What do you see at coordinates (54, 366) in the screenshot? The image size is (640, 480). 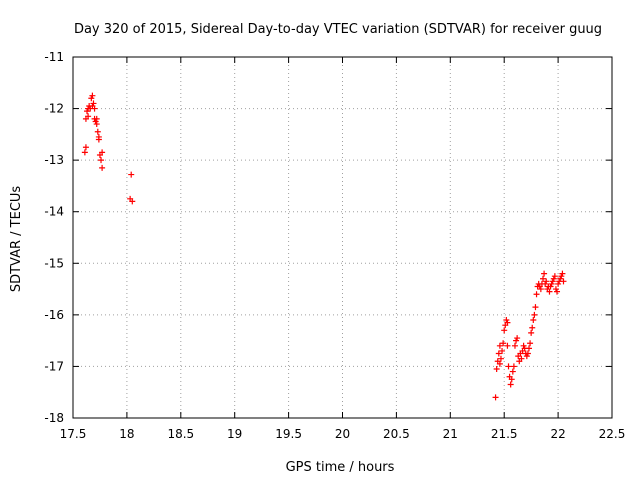 I see `y-tick-label: -17` at bounding box center [54, 366].